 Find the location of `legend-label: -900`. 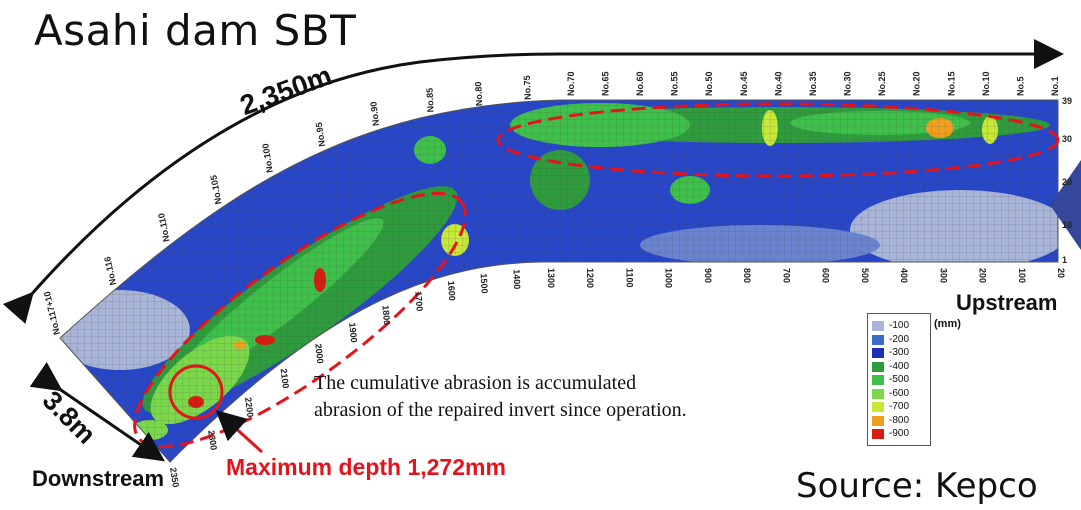

legend-label: -900 is located at coordinates (899, 433).